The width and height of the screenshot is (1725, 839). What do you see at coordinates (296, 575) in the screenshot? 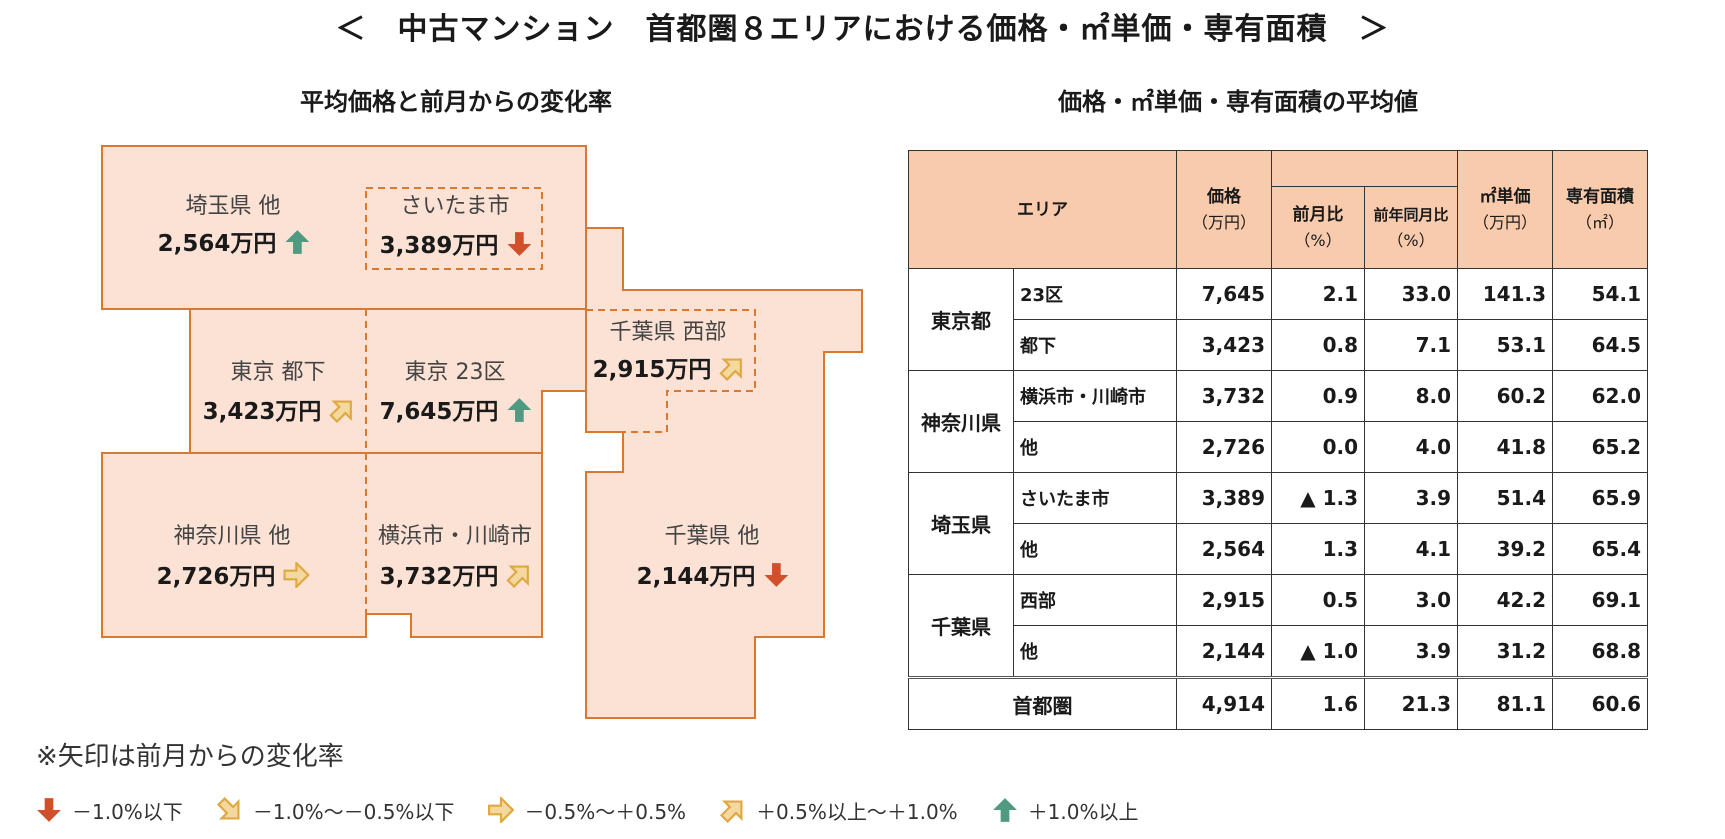
I see `area-arrow-kanagawa-other-icon` at bounding box center [296, 575].